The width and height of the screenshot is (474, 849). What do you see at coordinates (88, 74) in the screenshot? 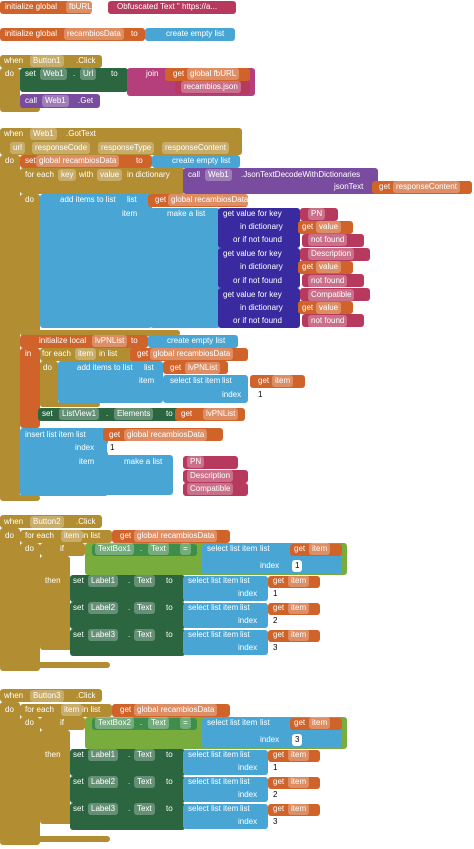
I see `block-field: Url` at bounding box center [88, 74].